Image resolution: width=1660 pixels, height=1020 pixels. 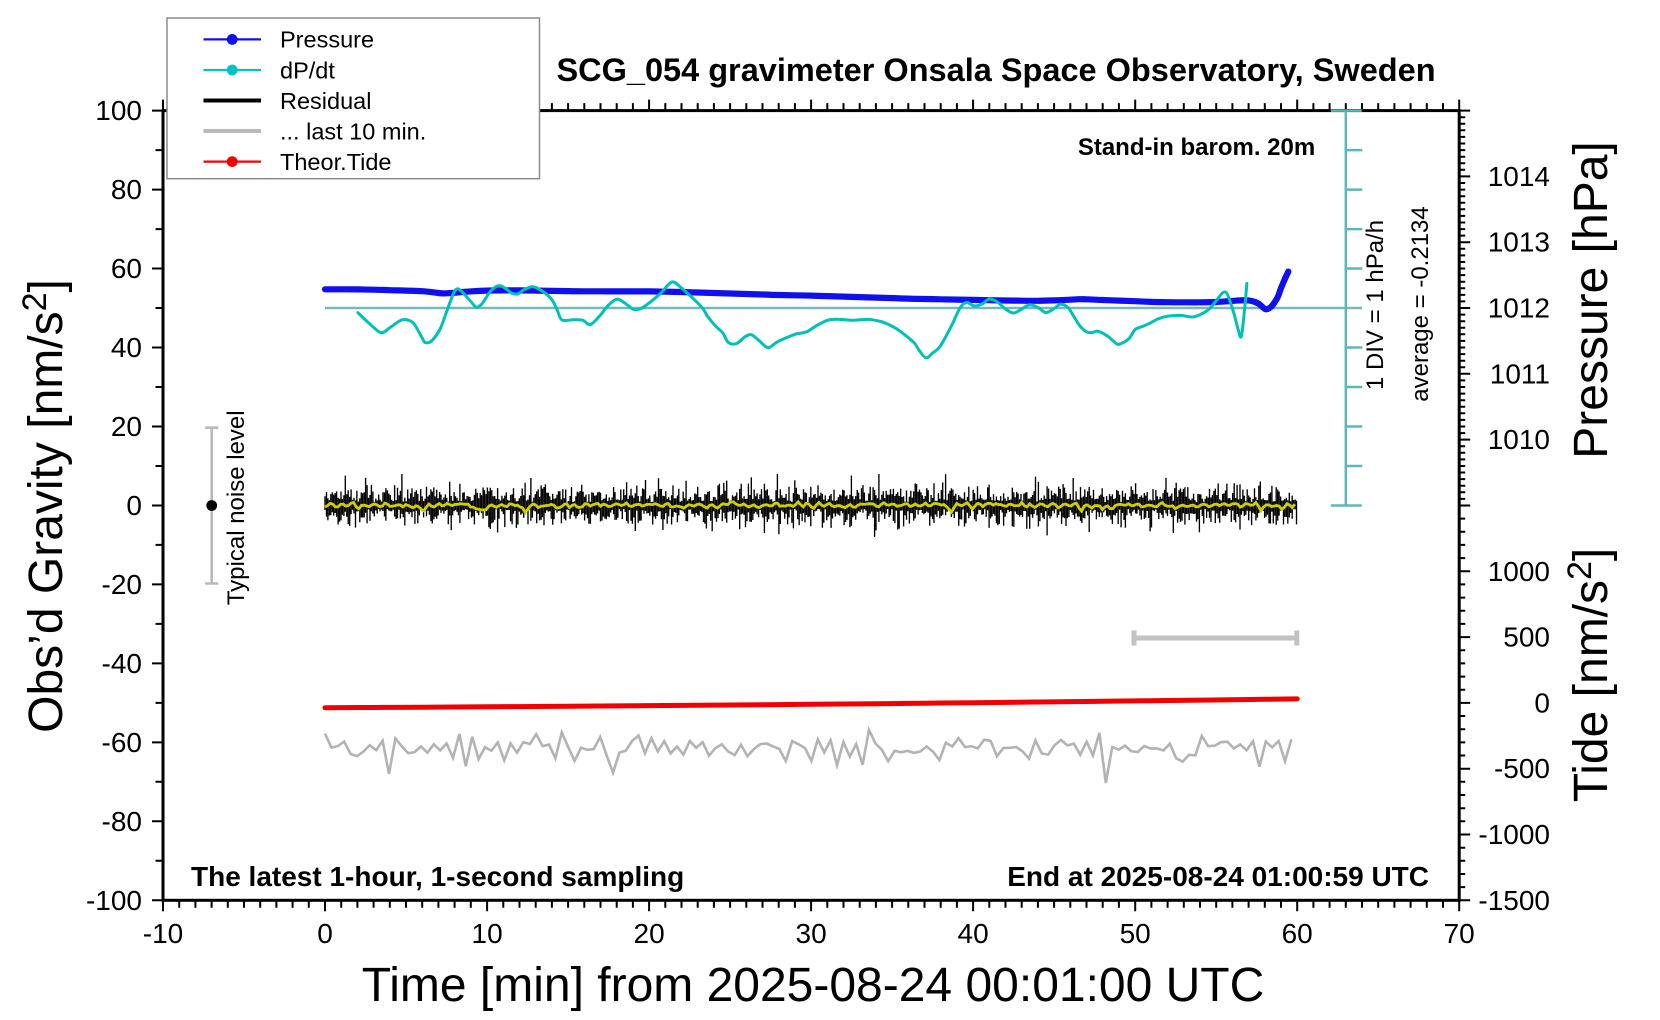 I want to click on svg-text: Typical noise level, so click(x=236, y=507).